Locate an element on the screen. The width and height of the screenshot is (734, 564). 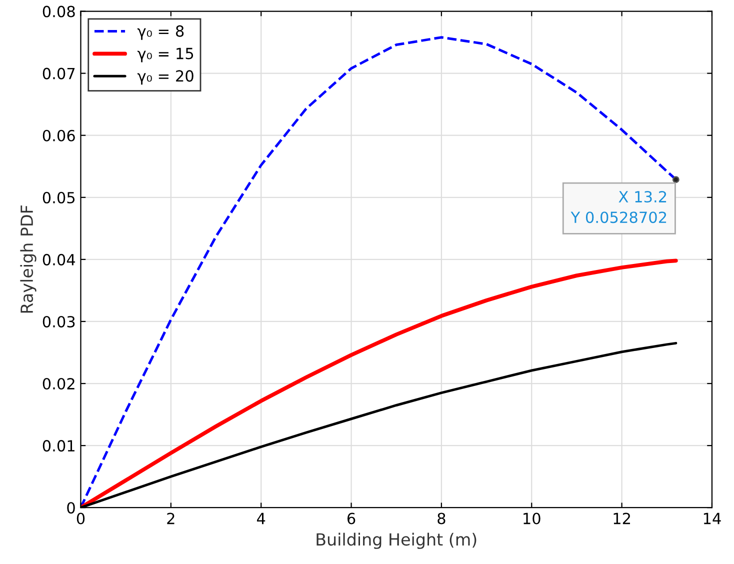
x-axis-title: Building Height (m) is located at coordinates (396, 540).